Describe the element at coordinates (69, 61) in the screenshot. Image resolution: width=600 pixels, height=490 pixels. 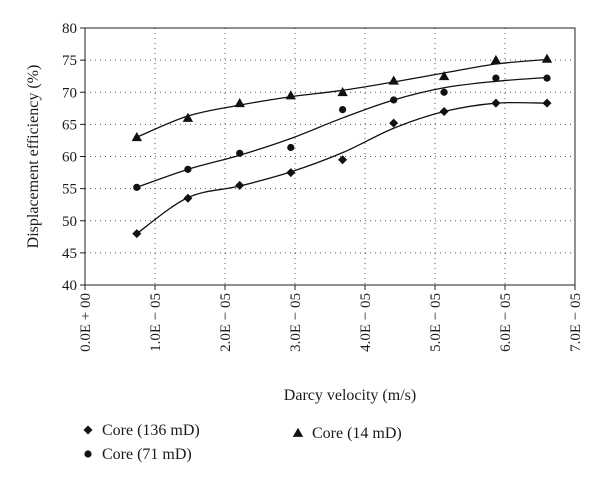
I see `y-tick-label: 75` at that location.